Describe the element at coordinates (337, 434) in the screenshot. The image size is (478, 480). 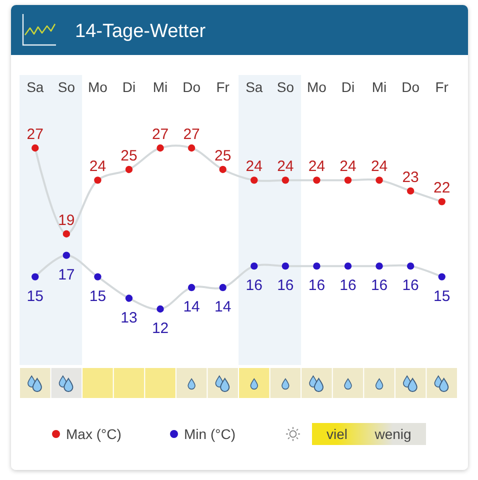
I see `text: viel` at that location.